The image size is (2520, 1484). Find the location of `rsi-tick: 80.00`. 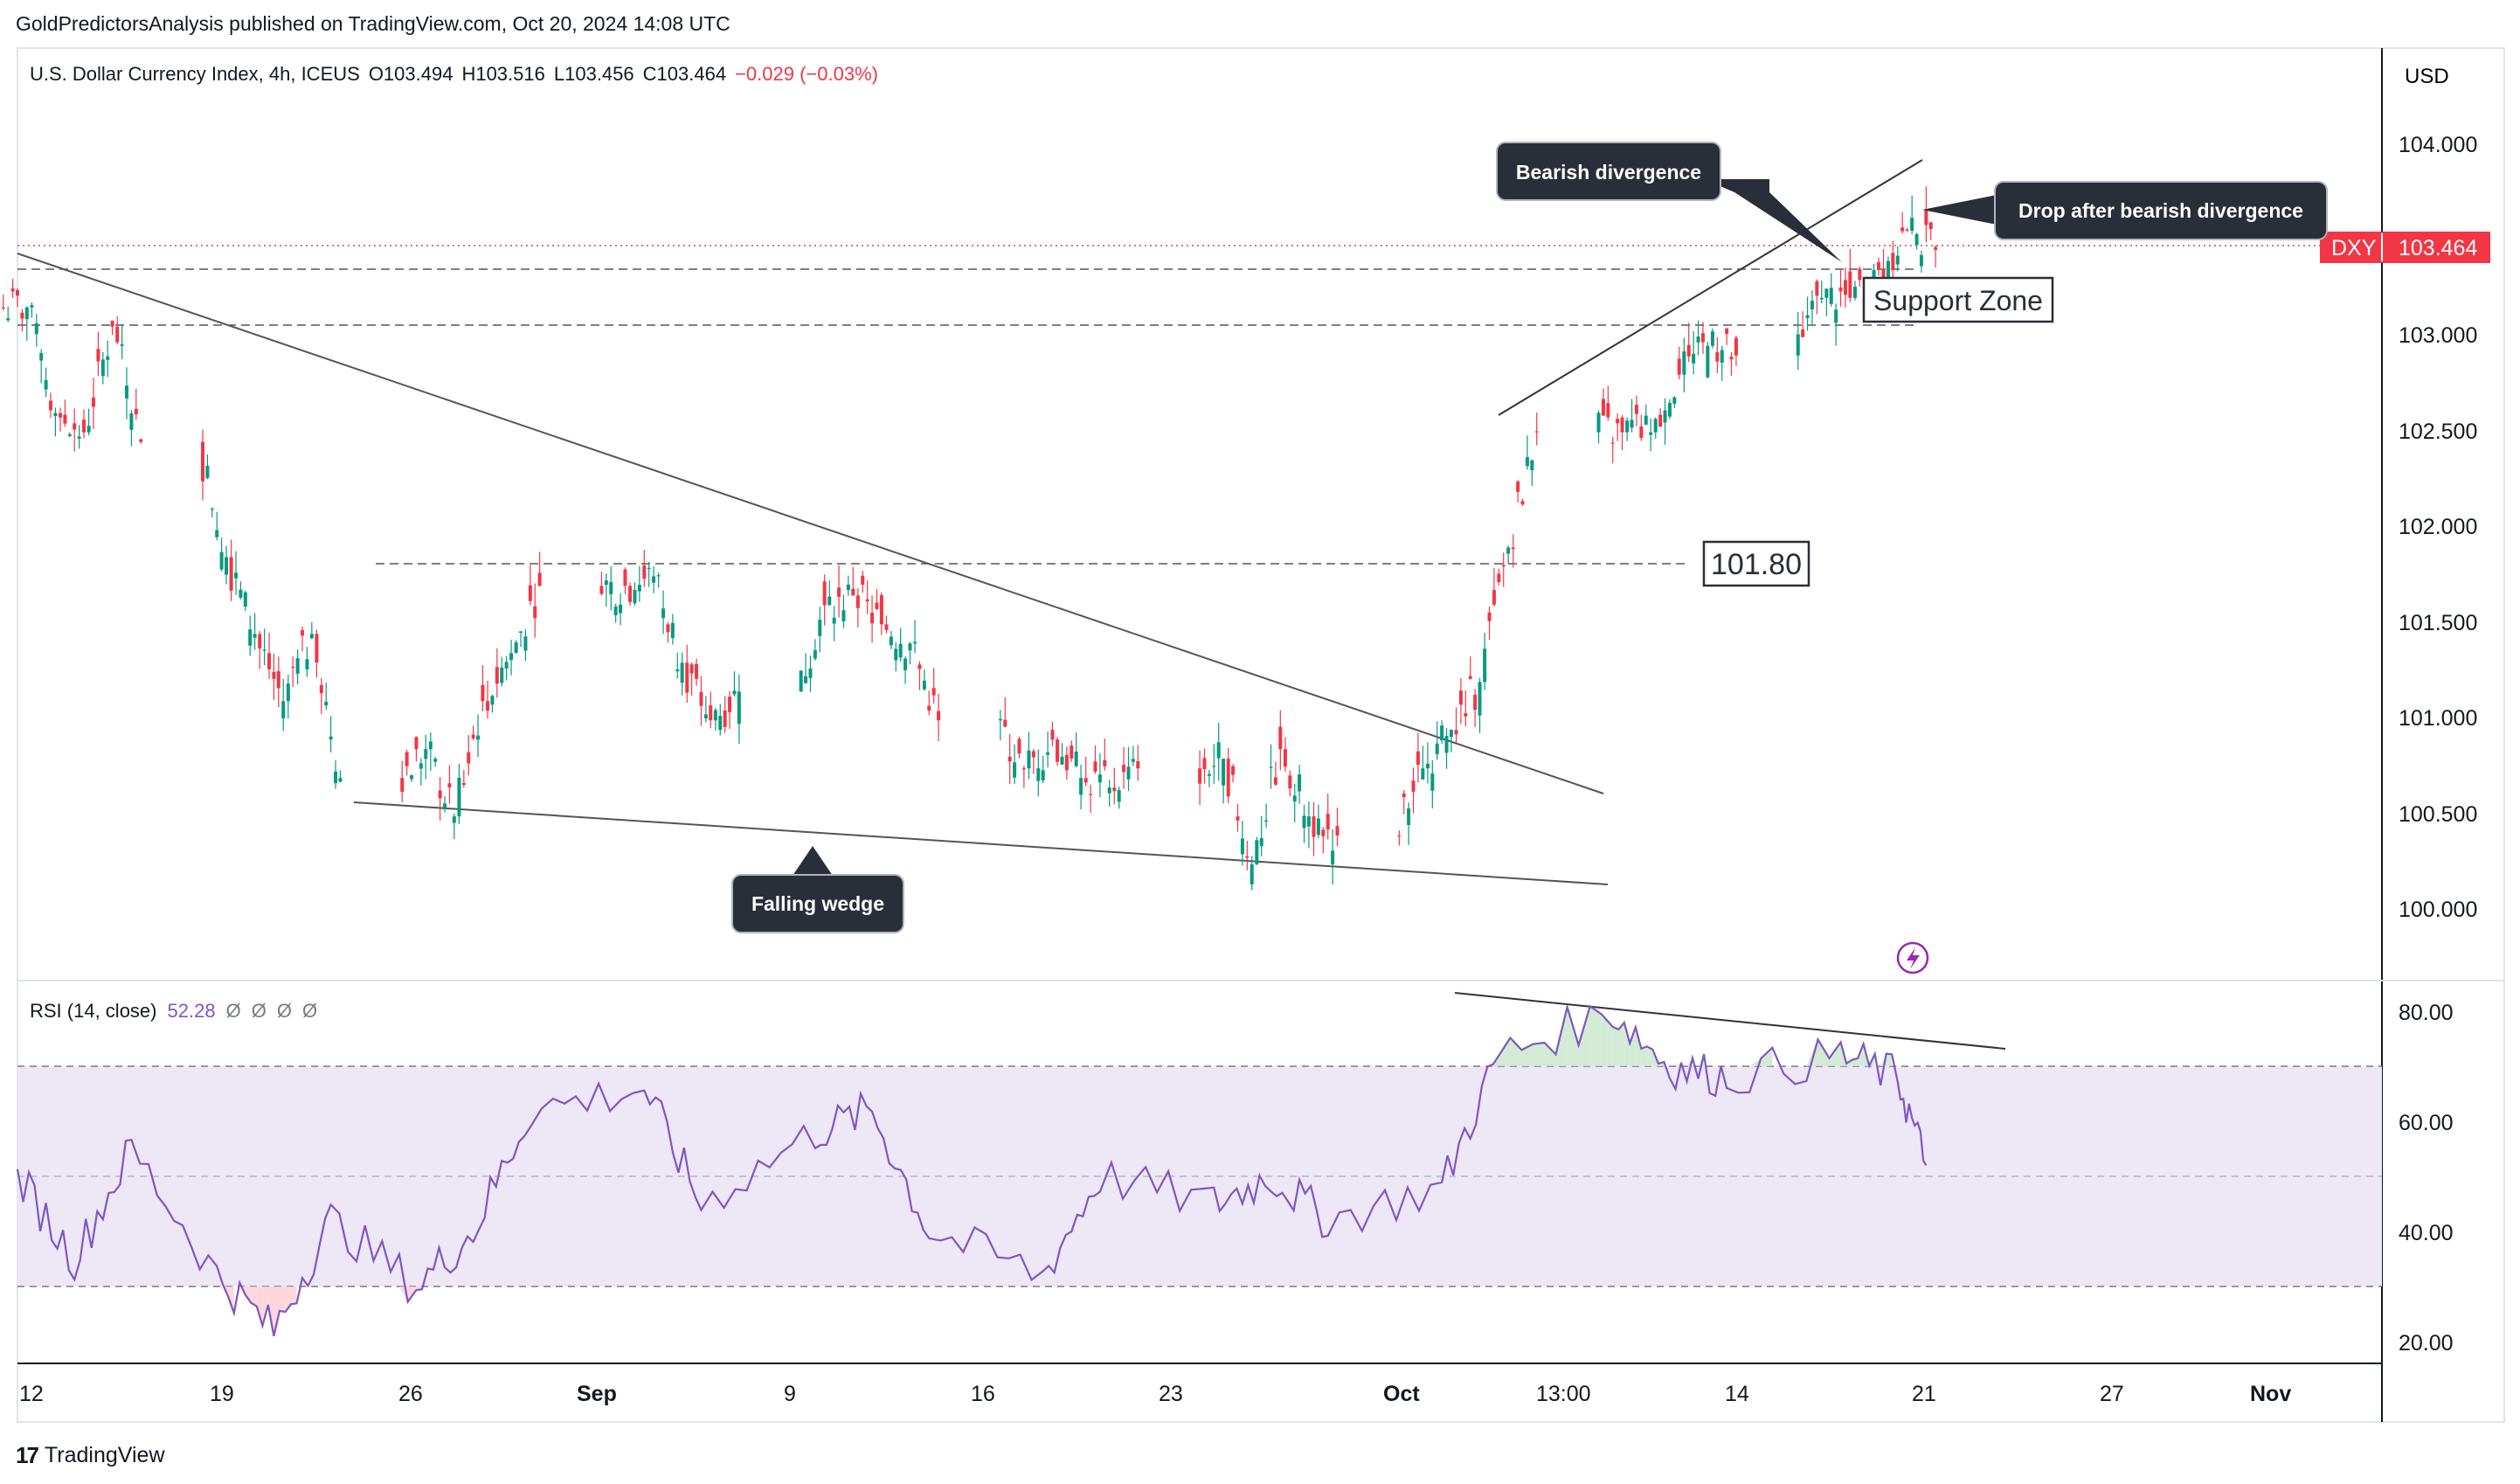

rsi-tick: 80.00 is located at coordinates (2426, 1013).